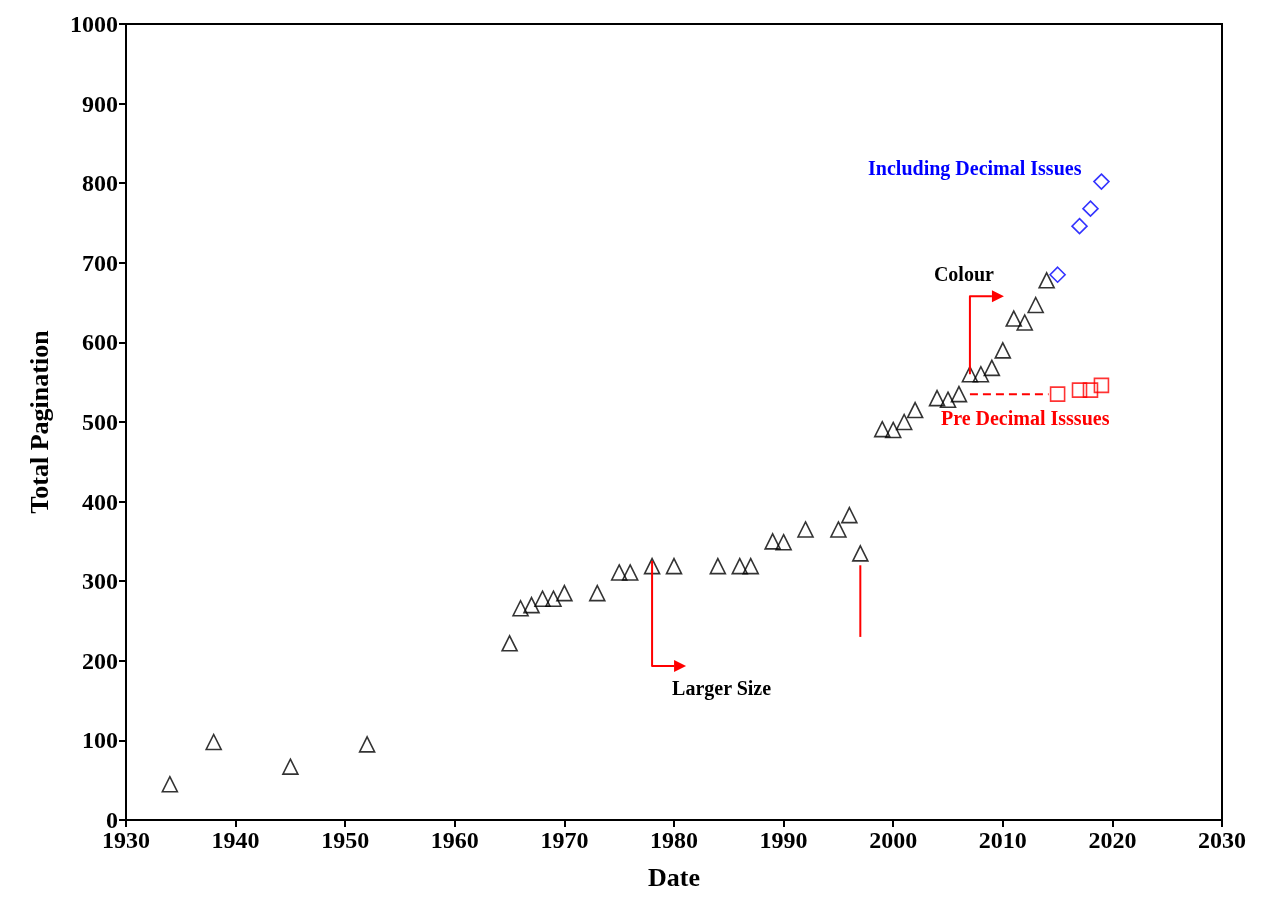 Image resolution: width=1270 pixels, height=914 pixels. Describe the element at coordinates (893, 840) in the screenshot. I see `x-tick-label: 2000` at that location.